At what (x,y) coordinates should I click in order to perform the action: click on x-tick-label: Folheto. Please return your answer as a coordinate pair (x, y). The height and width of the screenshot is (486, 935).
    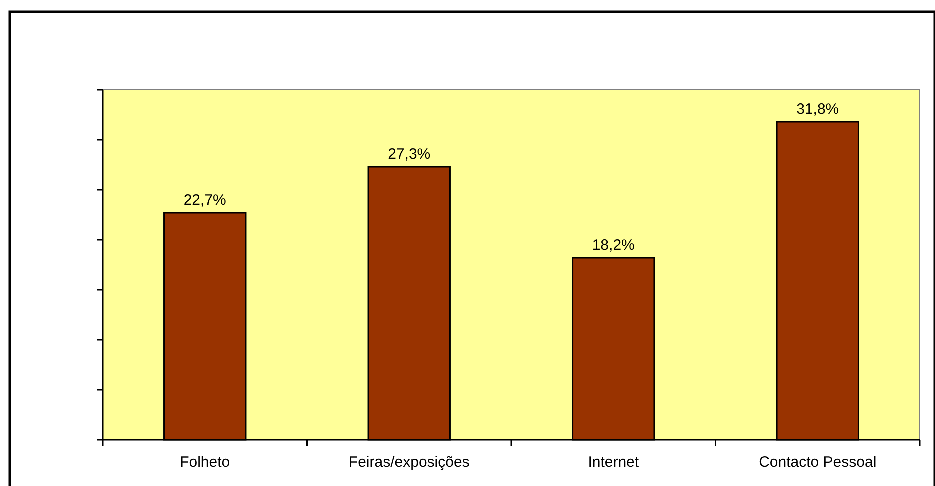
    Looking at the image, I should click on (205, 462).